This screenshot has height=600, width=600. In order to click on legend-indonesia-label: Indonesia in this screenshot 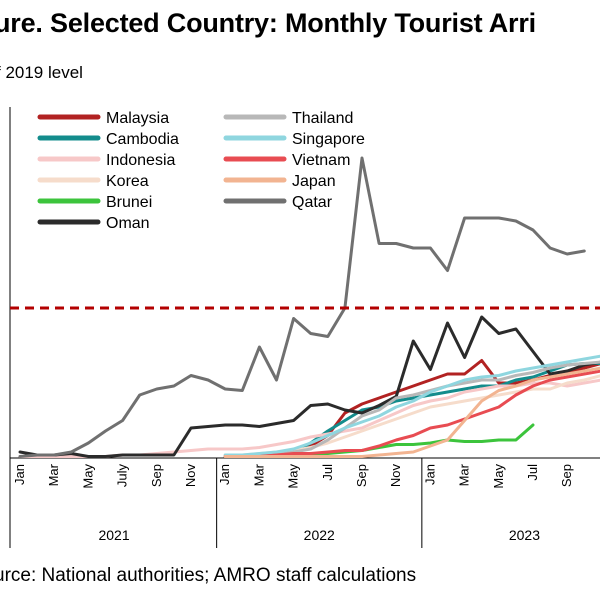, I will do `click(140, 160)`.